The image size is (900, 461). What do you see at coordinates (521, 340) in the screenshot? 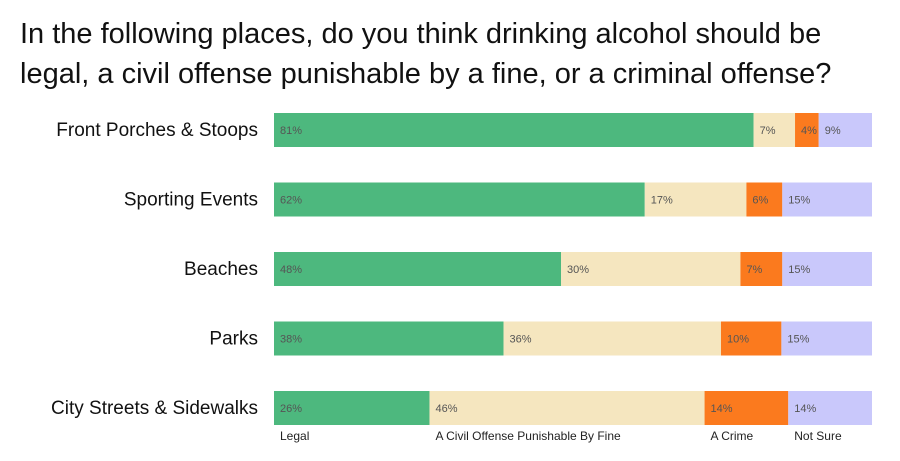
I see `value-label-parks-a-civil-offense-punishable-by-fine: 36%` at bounding box center [521, 340].